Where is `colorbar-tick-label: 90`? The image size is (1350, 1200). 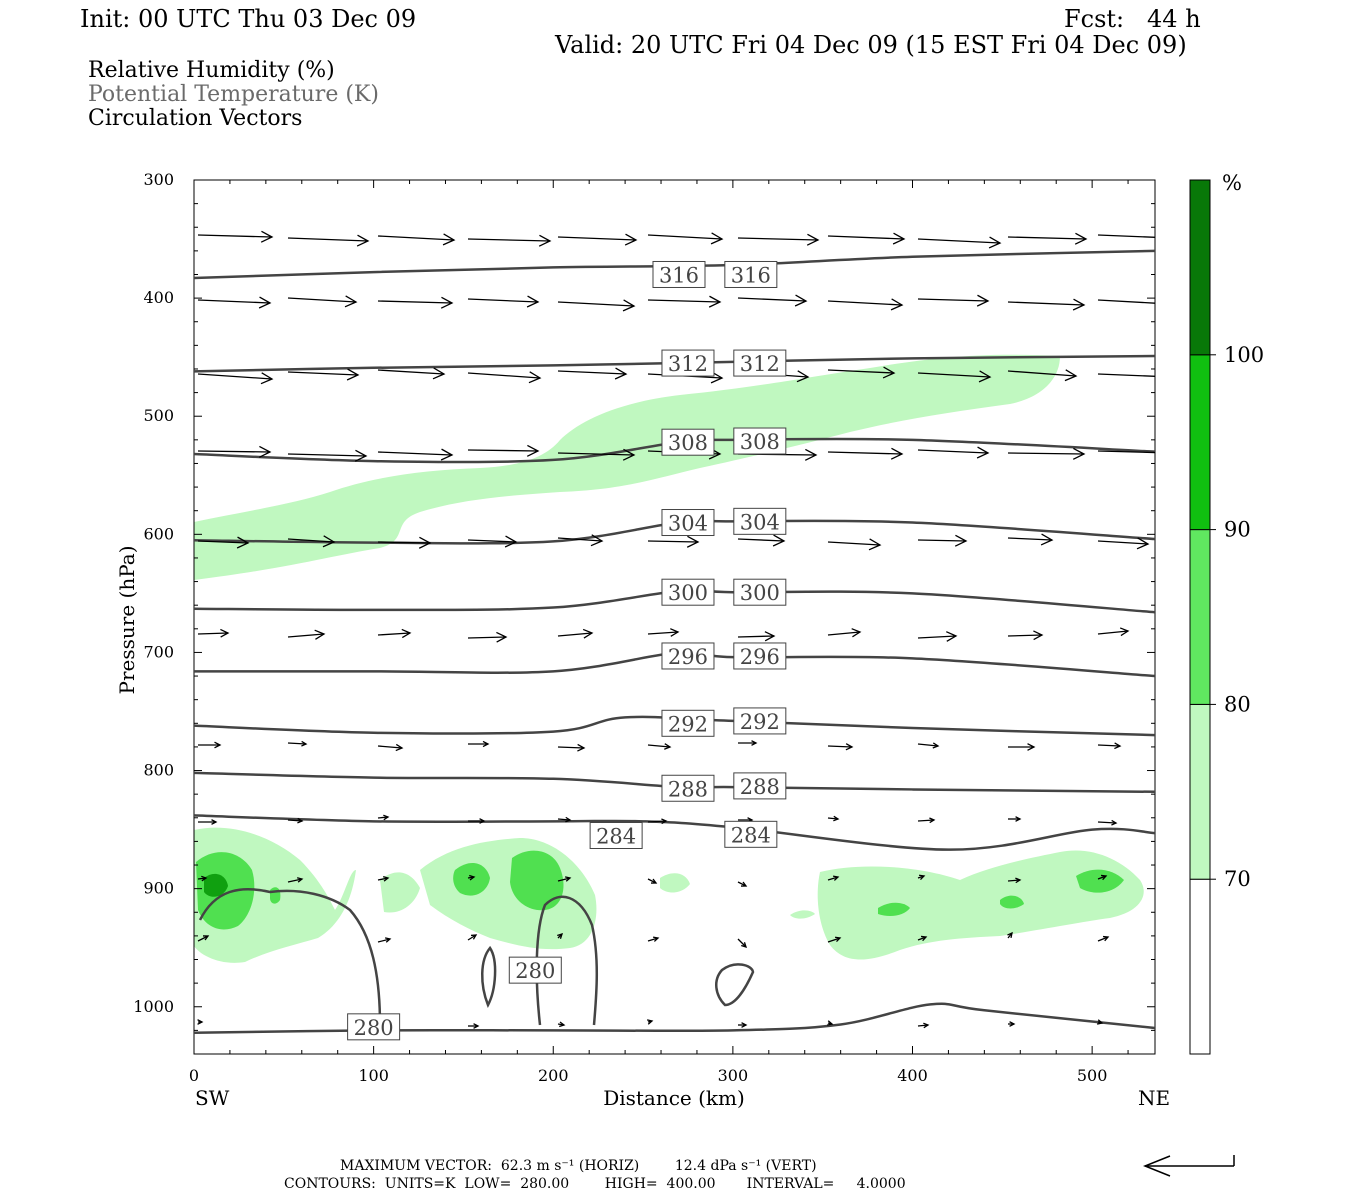 colorbar-tick-label: 90 is located at coordinates (1237, 530).